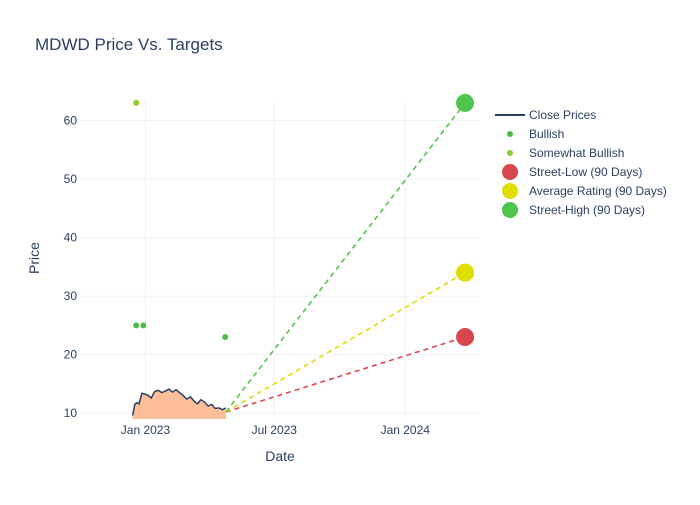 This screenshot has height=505, width=700. Describe the element at coordinates (71, 238) in the screenshot. I see `y-tick-label: 40` at that location.